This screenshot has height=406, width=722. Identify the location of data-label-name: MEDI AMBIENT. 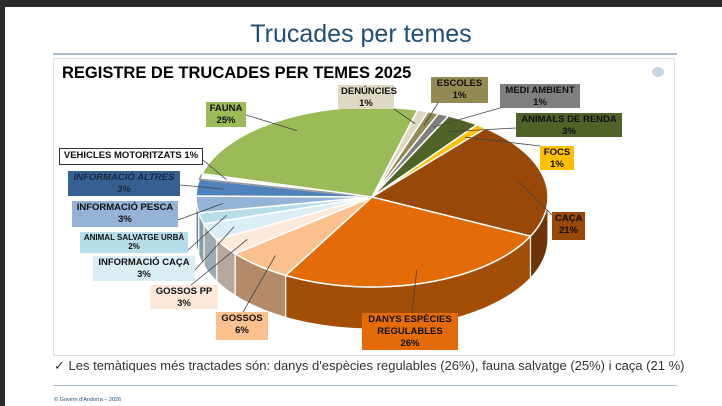
(540, 90).